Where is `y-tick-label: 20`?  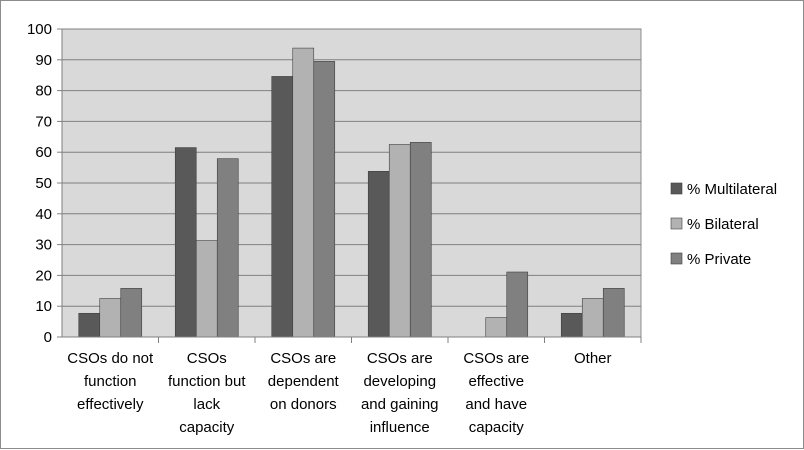 y-tick-label: 20 is located at coordinates (43, 275).